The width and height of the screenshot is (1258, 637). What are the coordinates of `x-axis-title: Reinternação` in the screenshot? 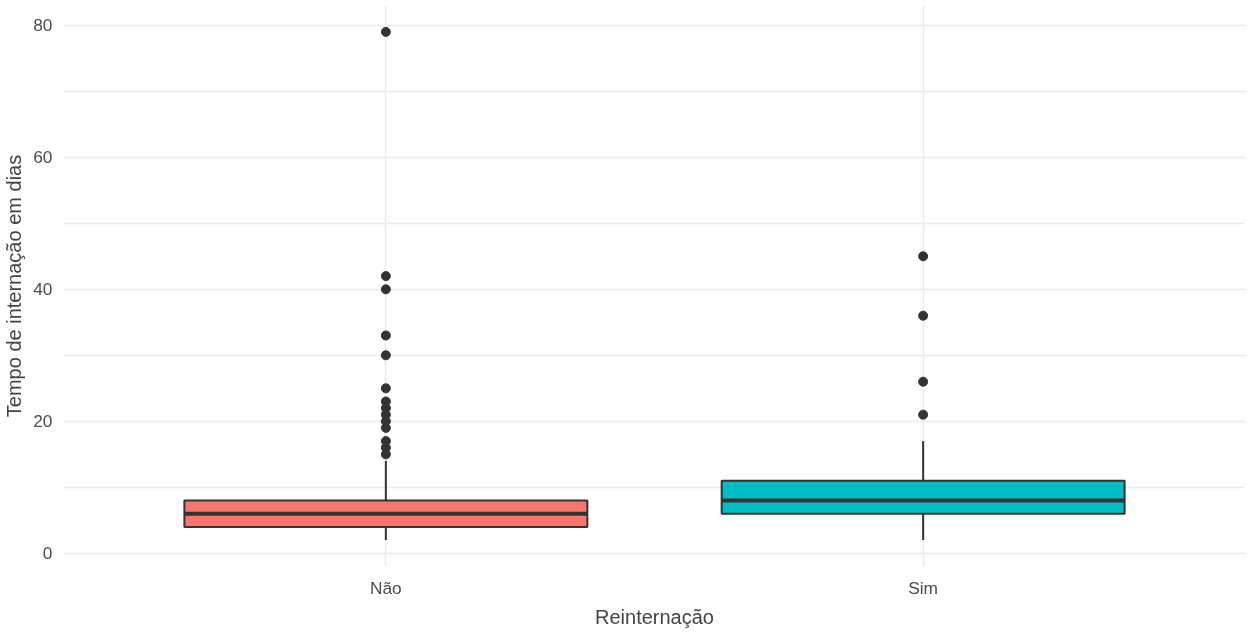 It's located at (654, 616).